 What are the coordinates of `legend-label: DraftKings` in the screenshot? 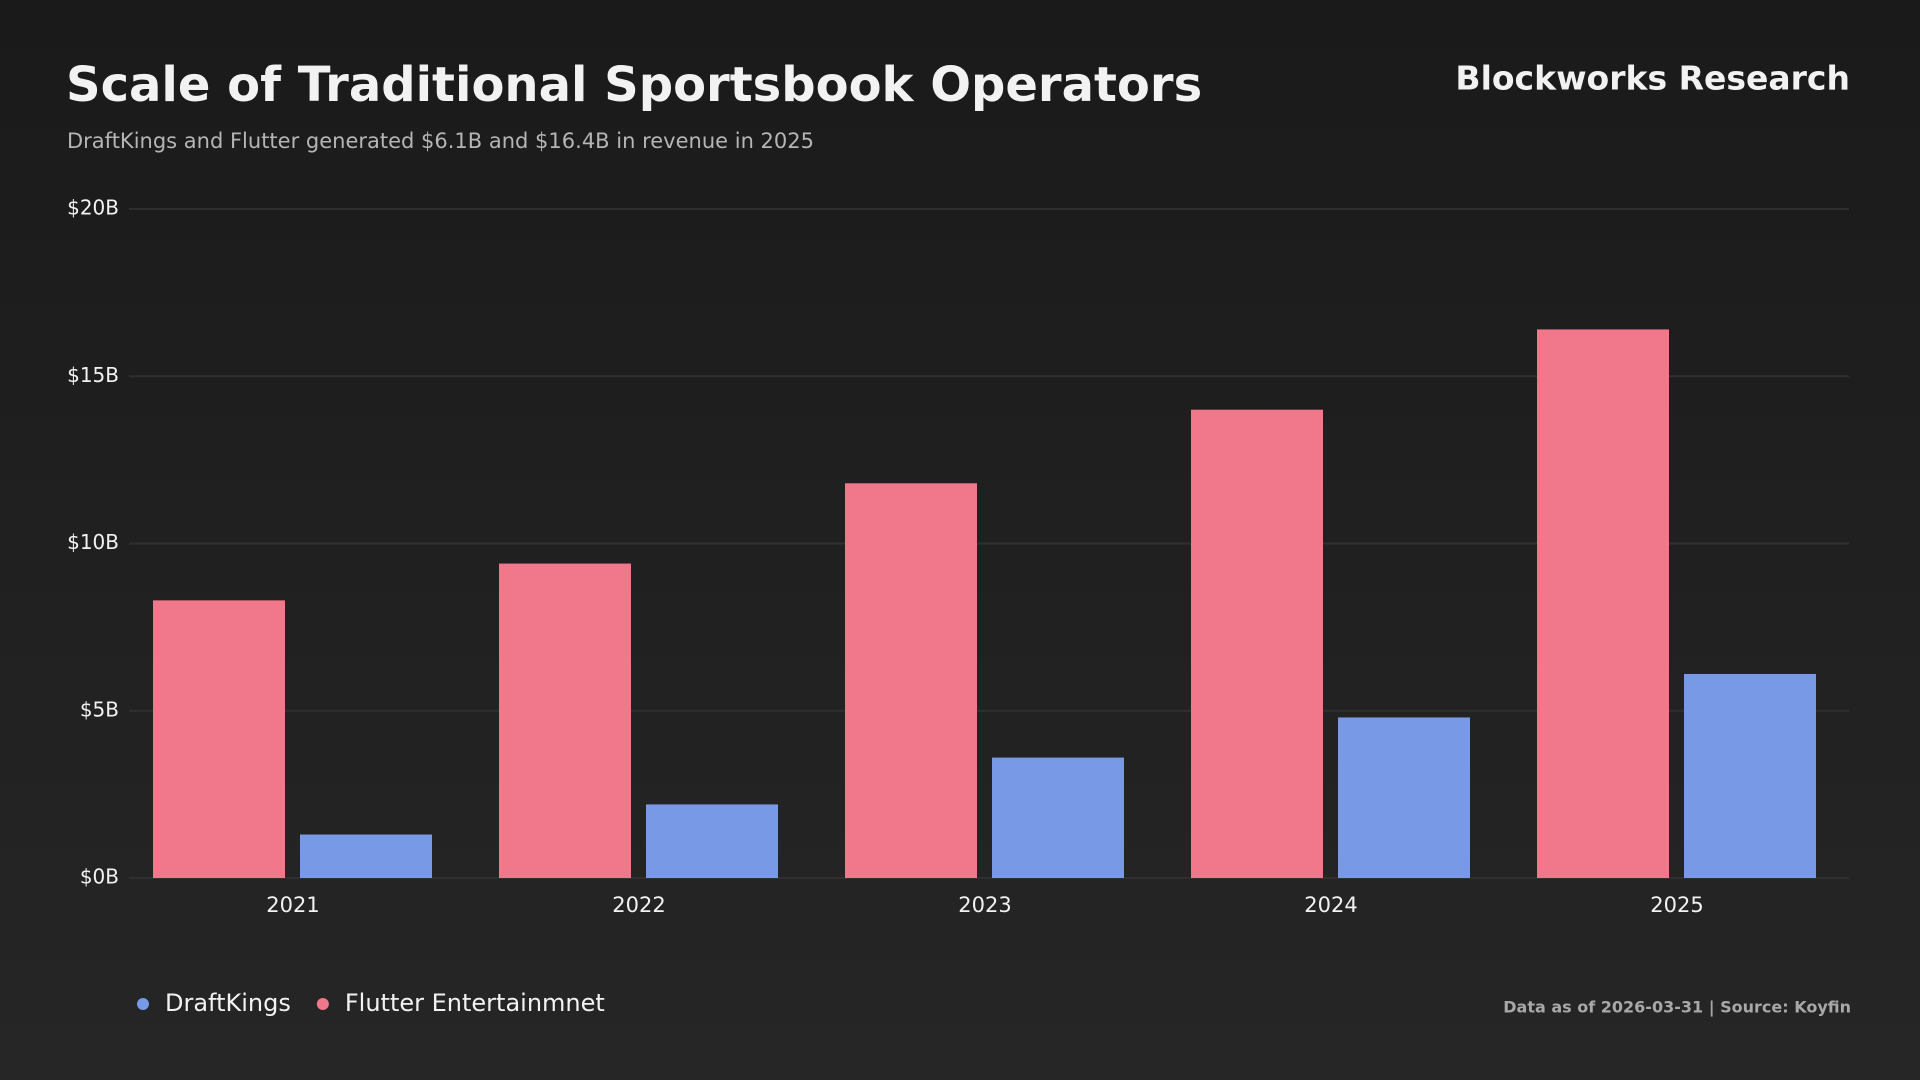 It's located at (228, 1003).